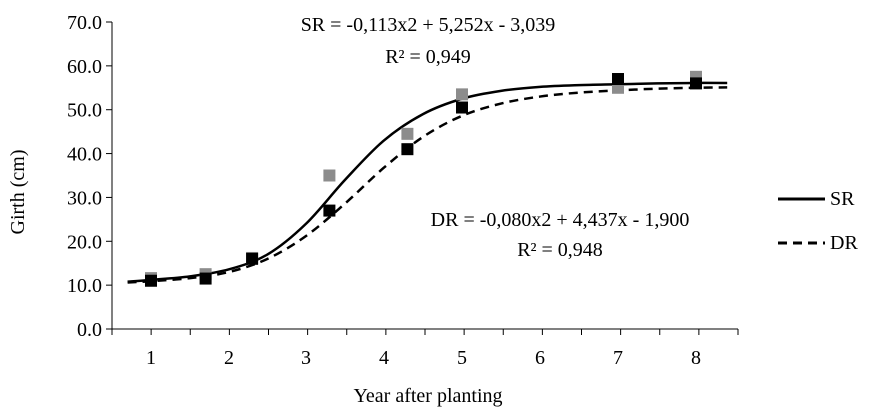 The width and height of the screenshot is (893, 409). I want to click on legend-label-dr: DR, so click(844, 243).